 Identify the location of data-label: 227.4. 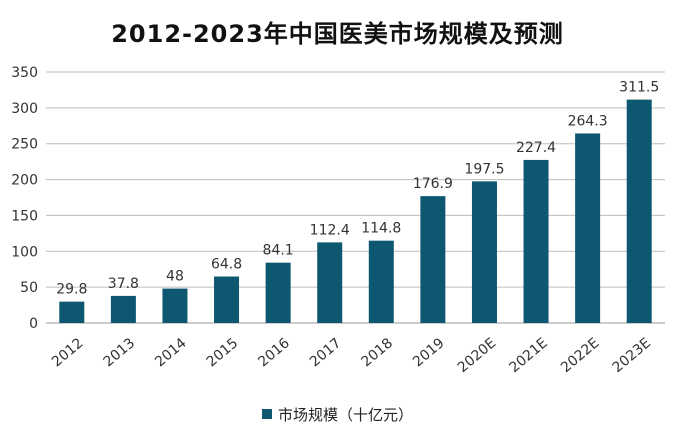
(536, 148).